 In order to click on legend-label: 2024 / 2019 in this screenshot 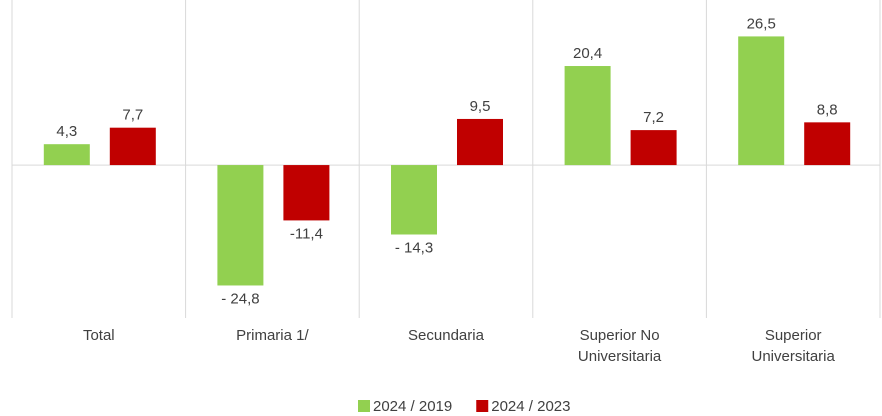, I will do `click(412, 406)`.